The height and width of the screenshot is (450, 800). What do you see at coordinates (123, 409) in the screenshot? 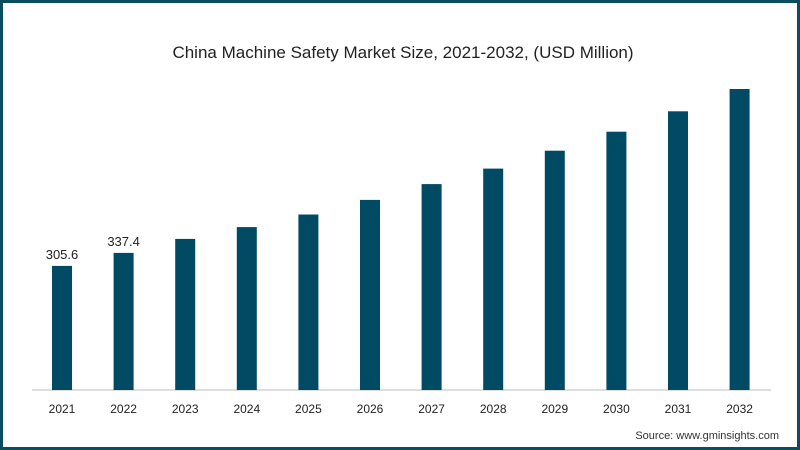
I see `x-tick-label: 2022` at bounding box center [123, 409].